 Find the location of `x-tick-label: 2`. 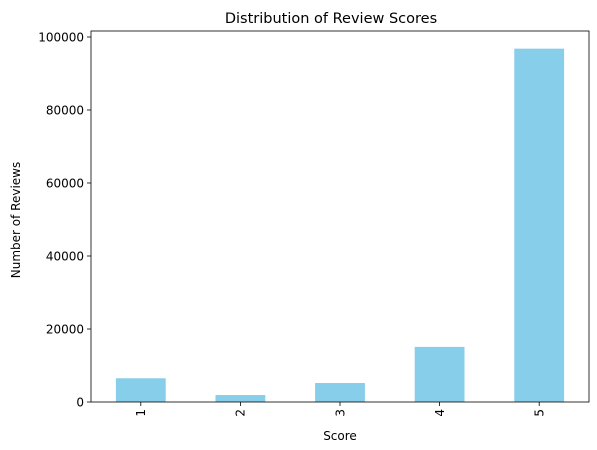

x-tick-label: 2 is located at coordinates (241, 413).